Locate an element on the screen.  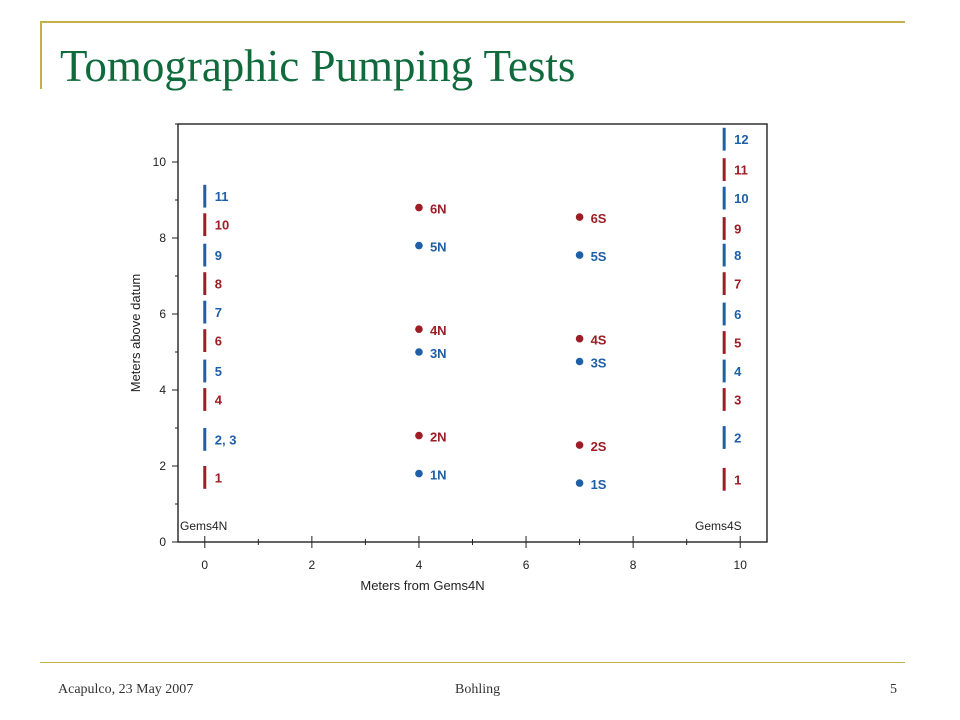
y-tick-label: 2 is located at coordinates (162, 466).